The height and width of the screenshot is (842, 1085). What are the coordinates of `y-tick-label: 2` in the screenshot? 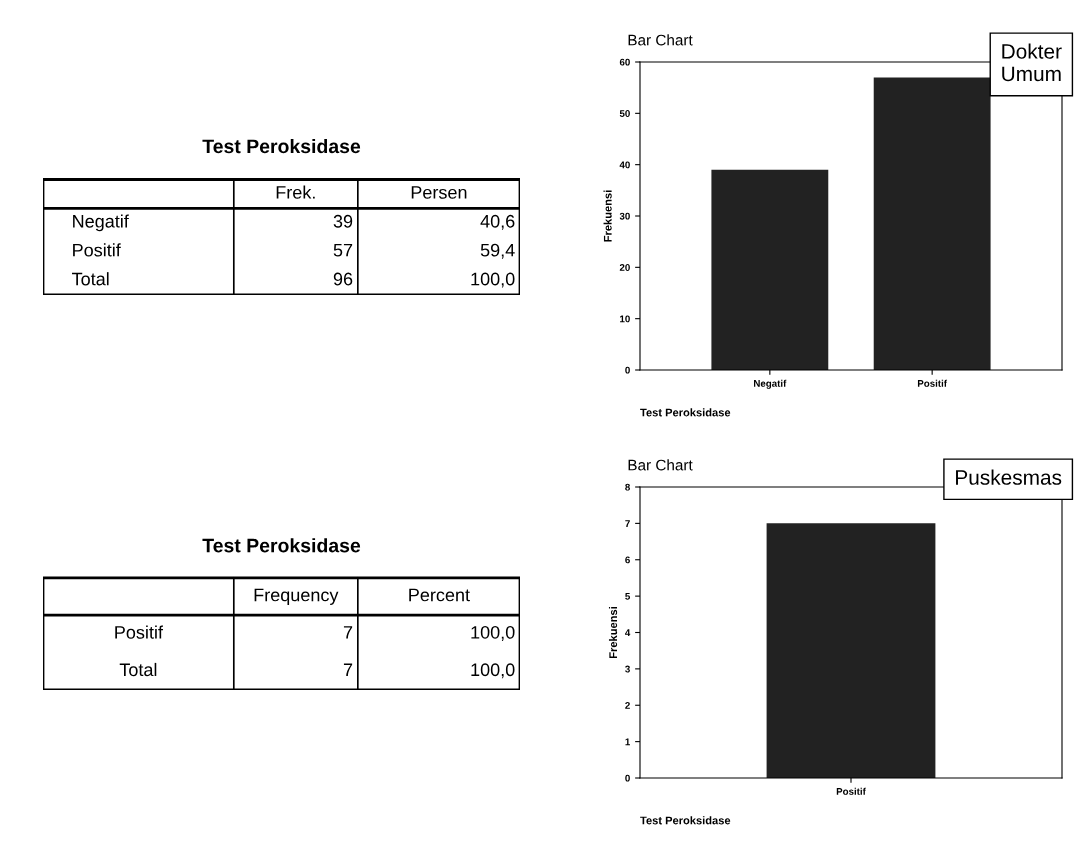 It's located at (627, 705).